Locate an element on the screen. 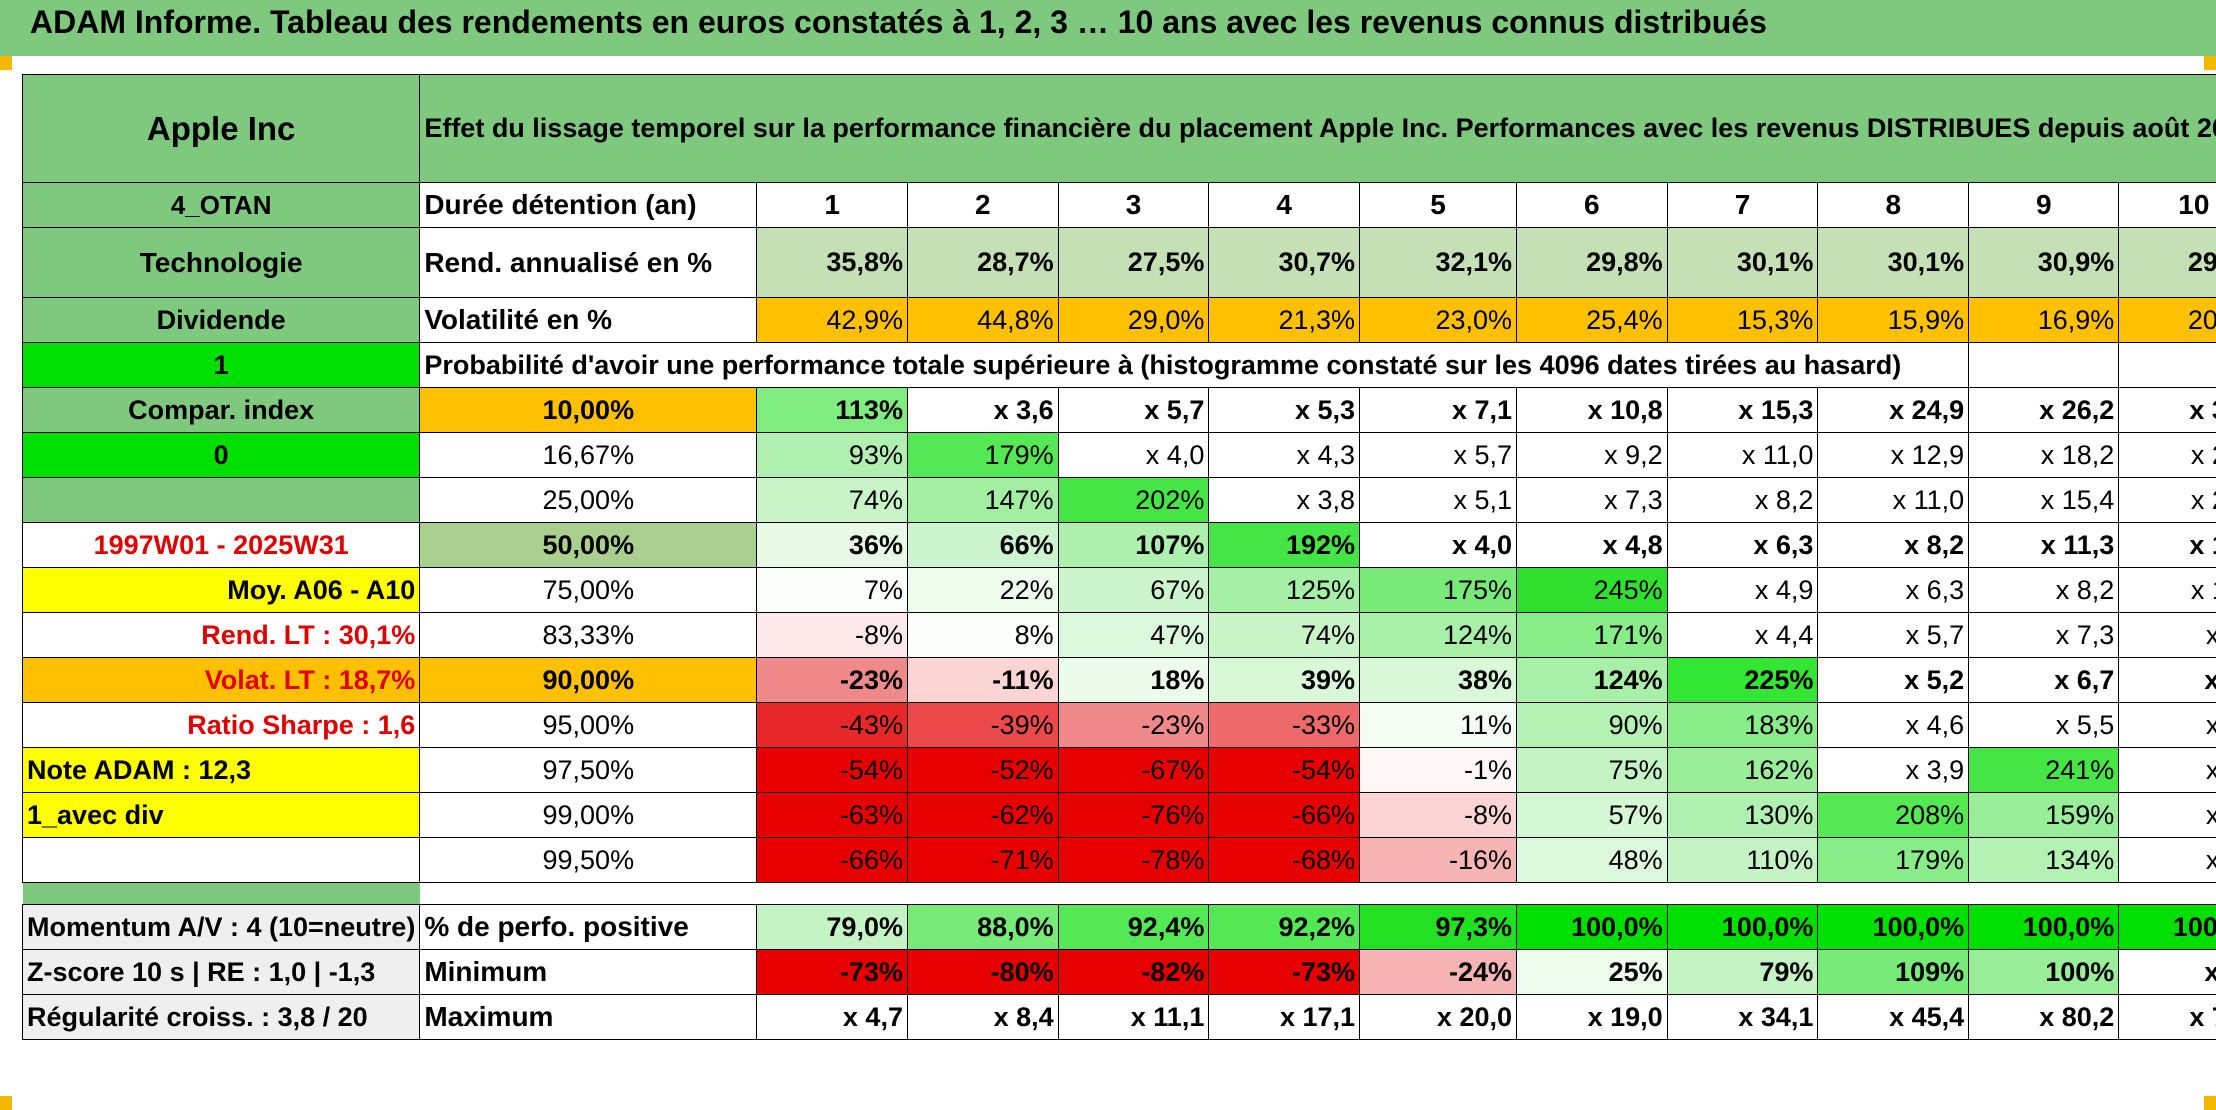 This screenshot has width=2216, height=1110. vol-value: 15,9% is located at coordinates (1893, 320).